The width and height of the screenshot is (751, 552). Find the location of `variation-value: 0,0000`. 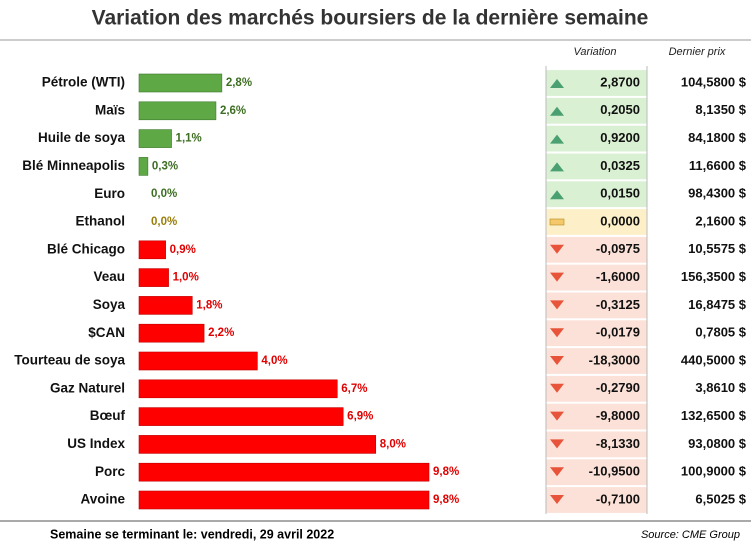

variation-value: 0,0000 is located at coordinates (620, 220).